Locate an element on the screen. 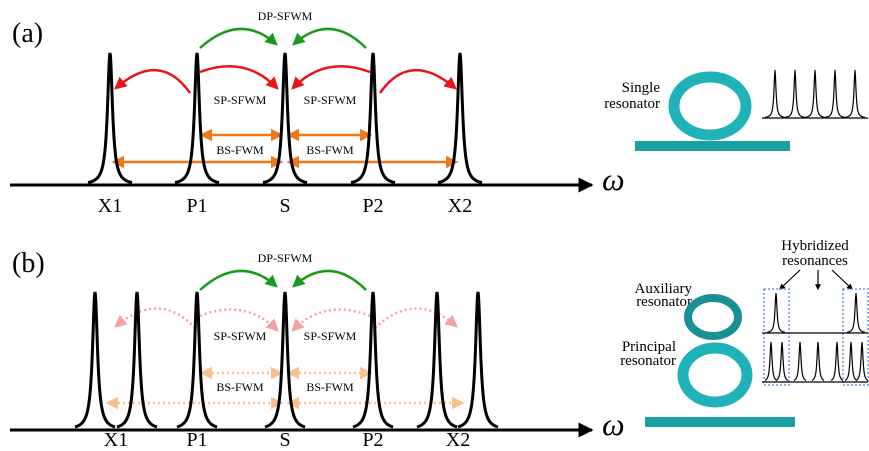 The width and height of the screenshot is (869, 451). hybridized-label: Hybridized is located at coordinates (815, 246).